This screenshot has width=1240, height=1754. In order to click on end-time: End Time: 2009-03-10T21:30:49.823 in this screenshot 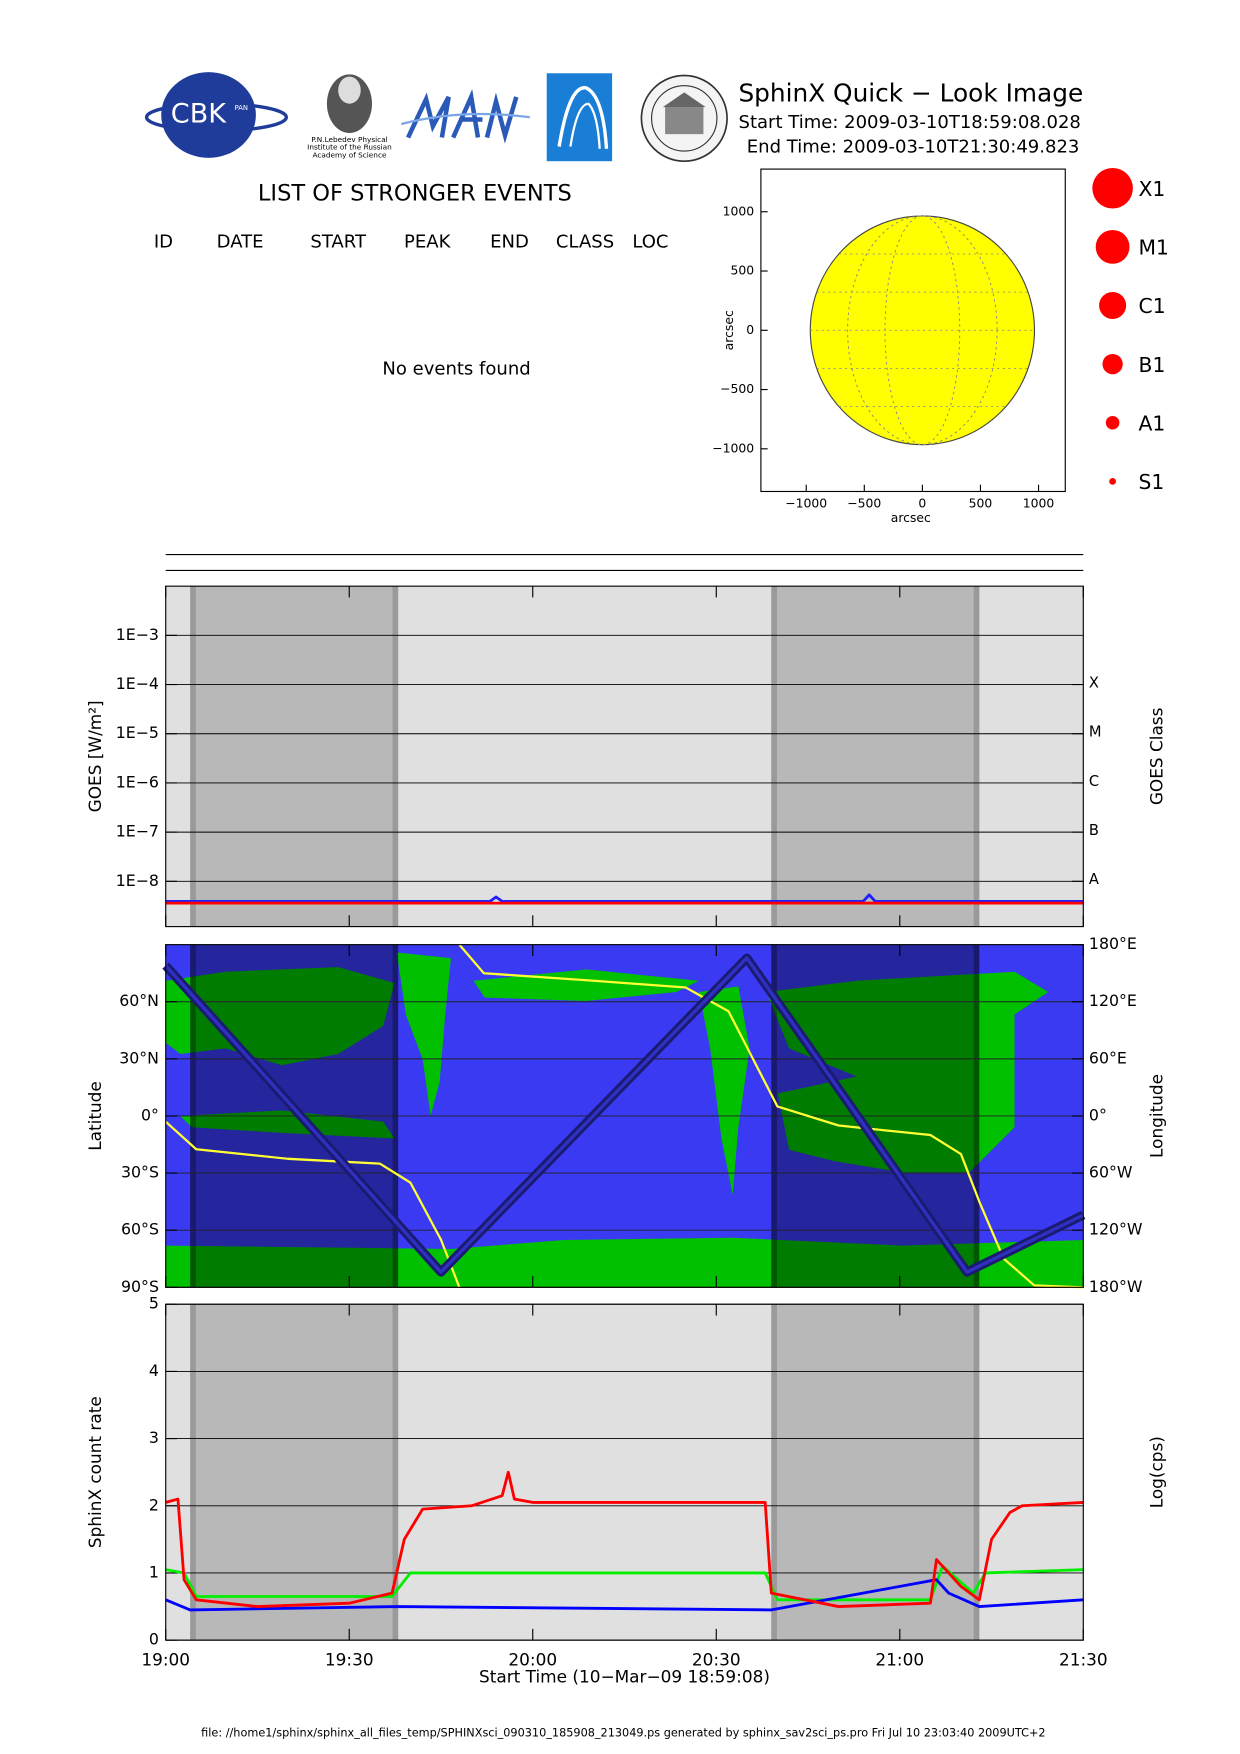, I will do `click(913, 147)`.